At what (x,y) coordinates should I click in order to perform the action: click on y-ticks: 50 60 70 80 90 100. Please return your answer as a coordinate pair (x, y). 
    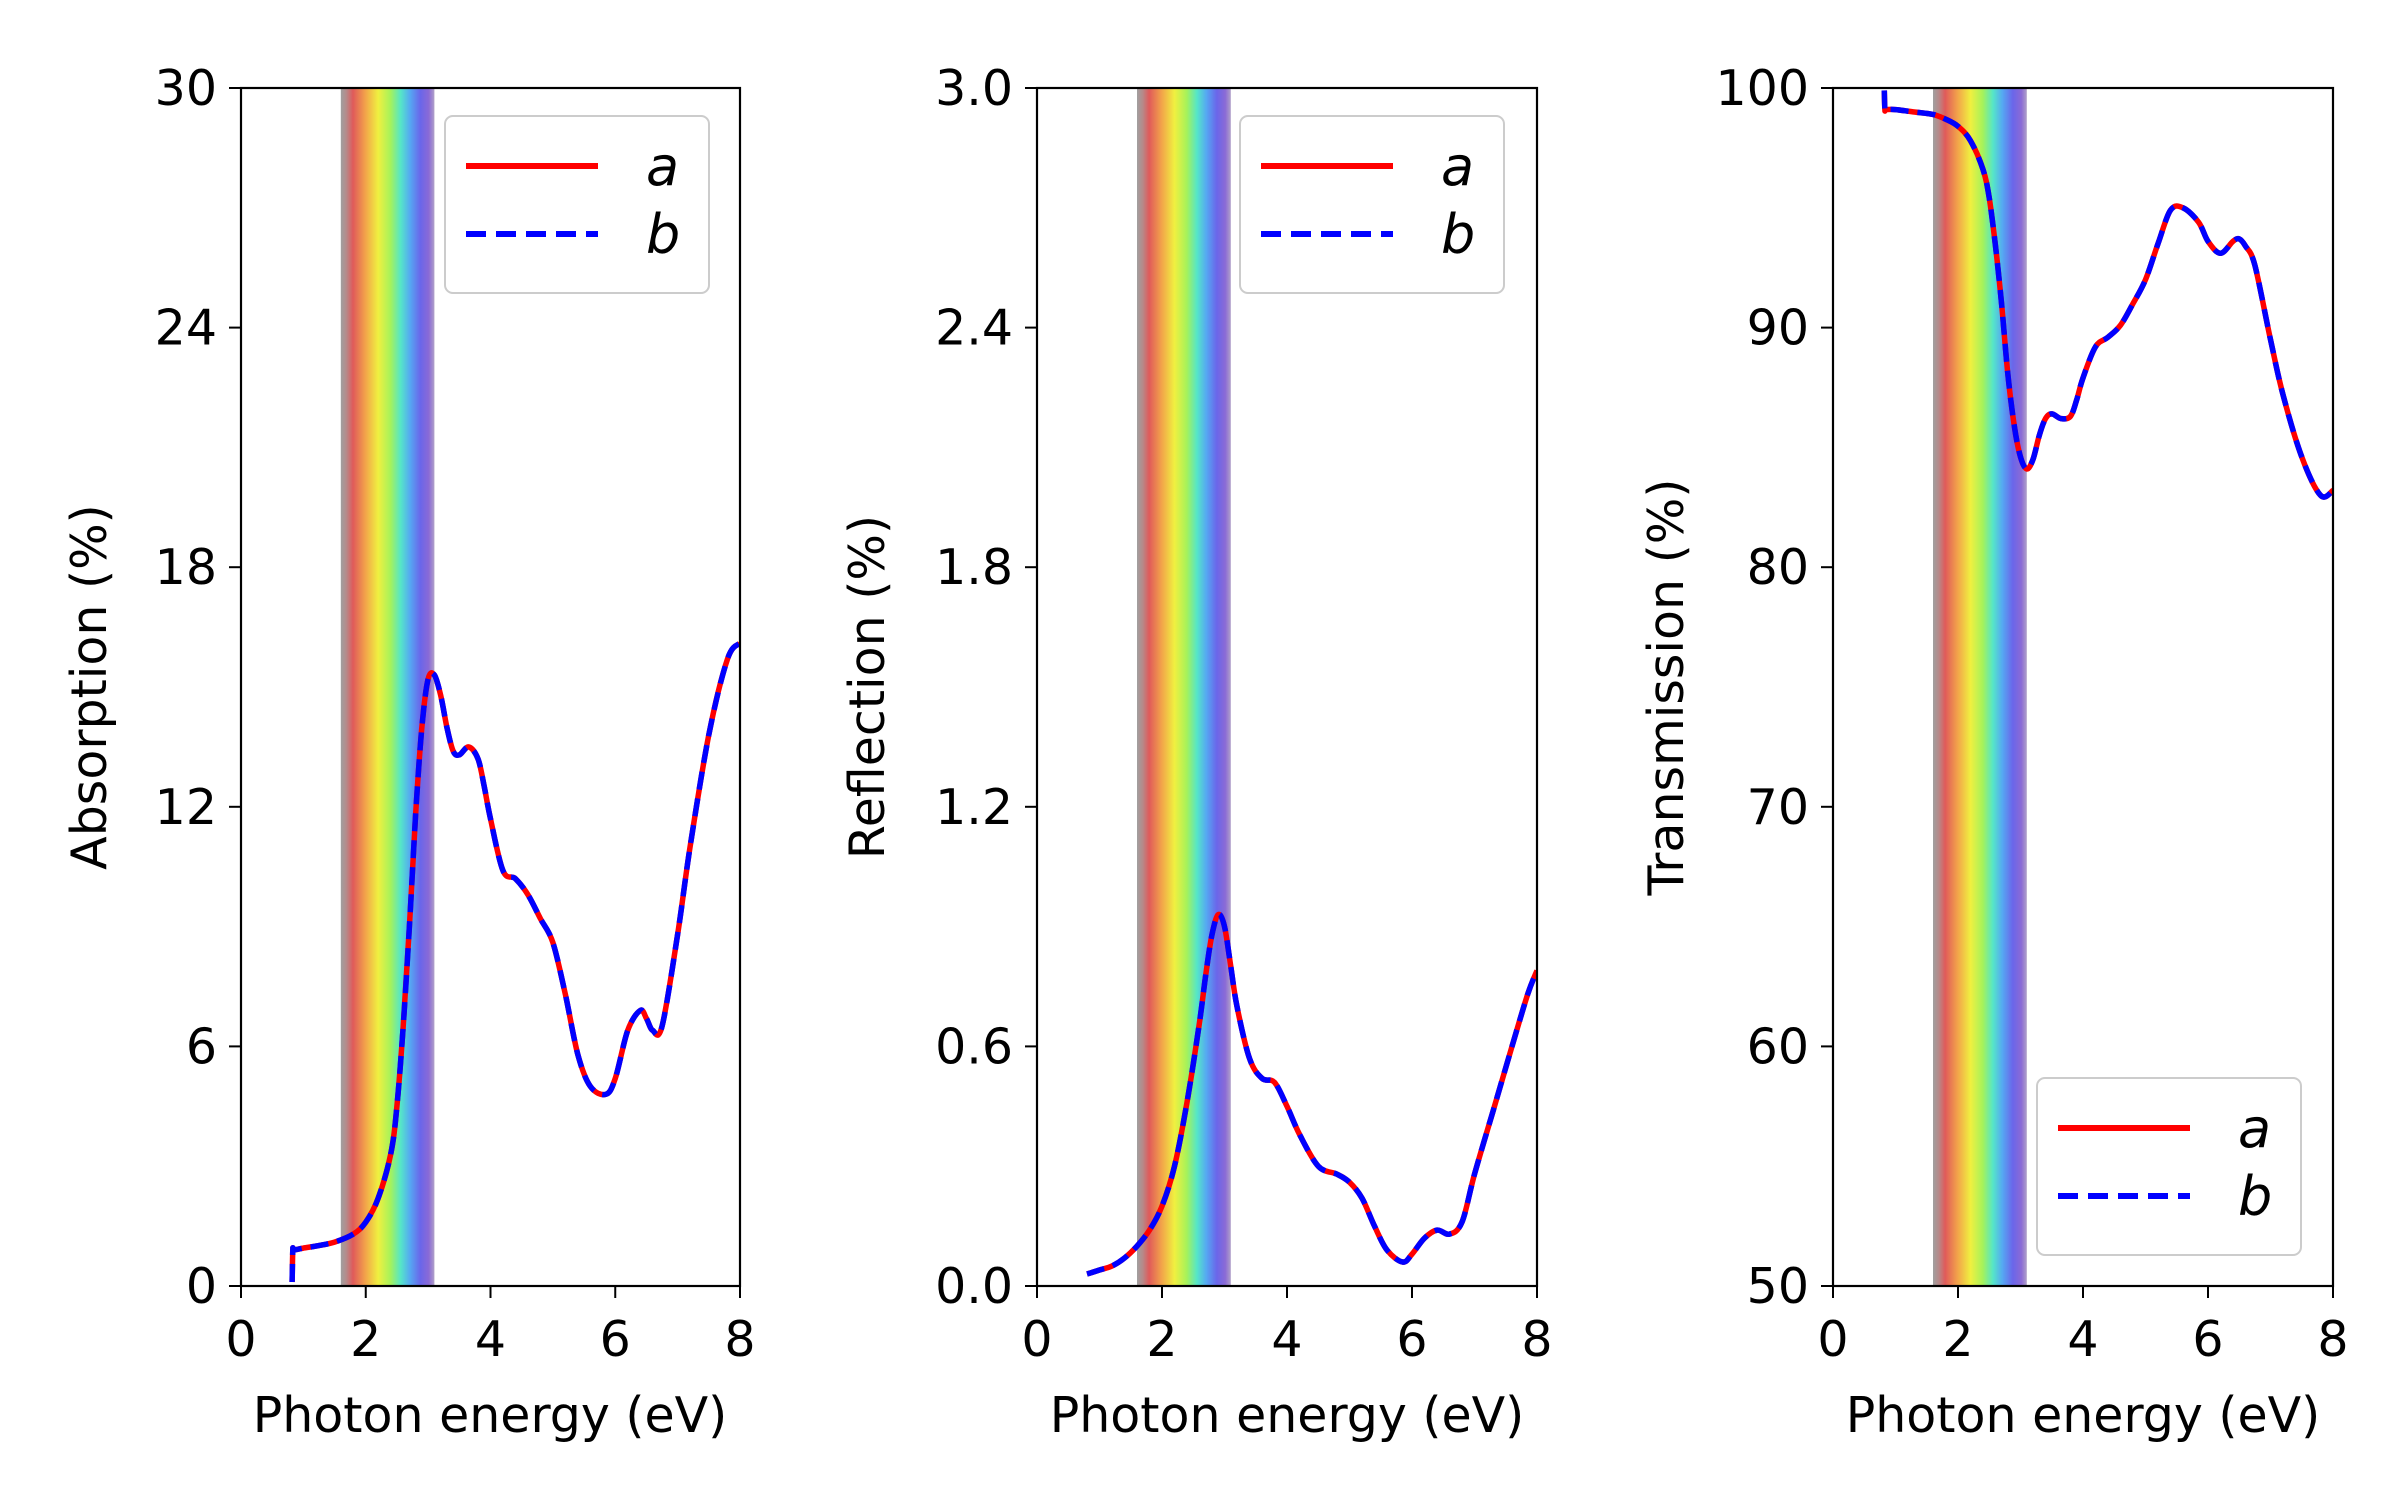
    Looking at the image, I should click on (1774, 687).